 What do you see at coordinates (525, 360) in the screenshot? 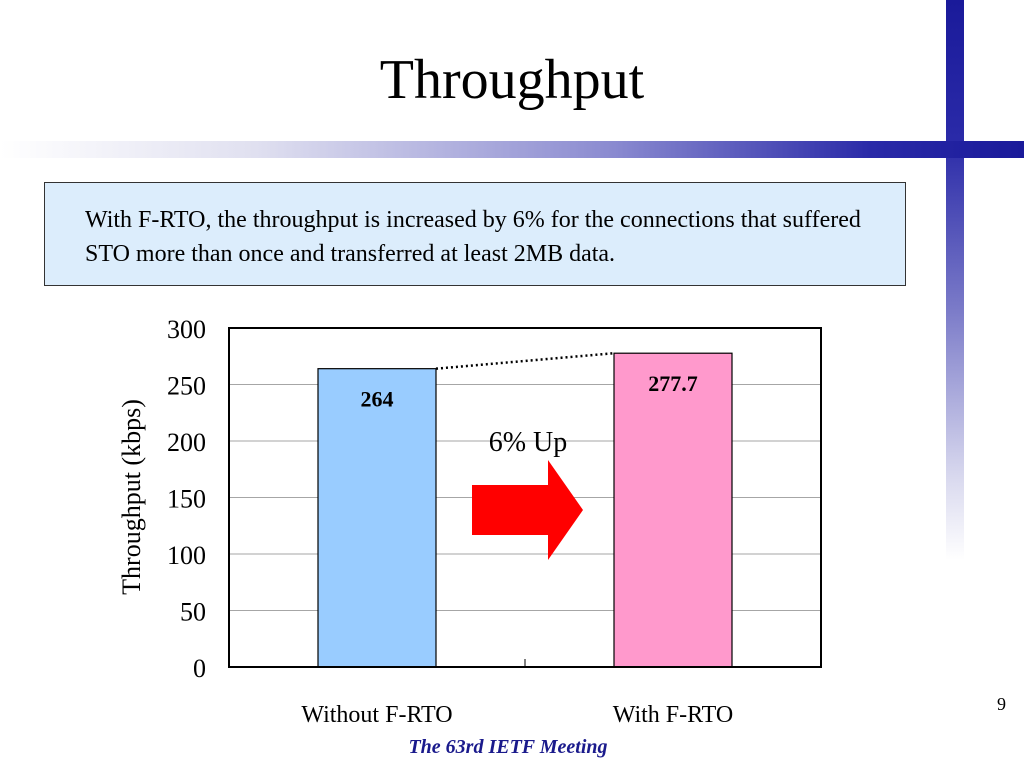
I see `connector-dotted-line` at bounding box center [525, 360].